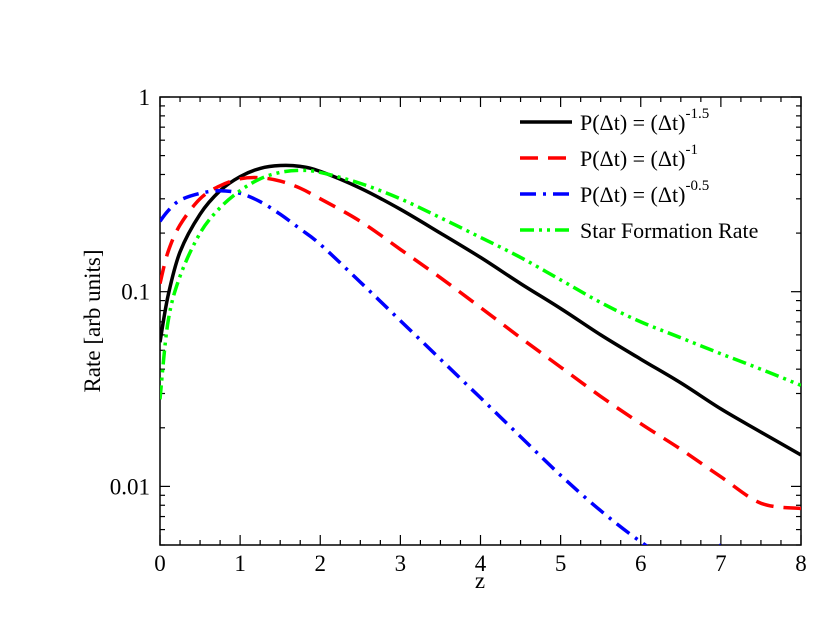 This screenshot has width=830, height=642. What do you see at coordinates (480, 580) in the screenshot?
I see `x-axis-label: z` at bounding box center [480, 580].